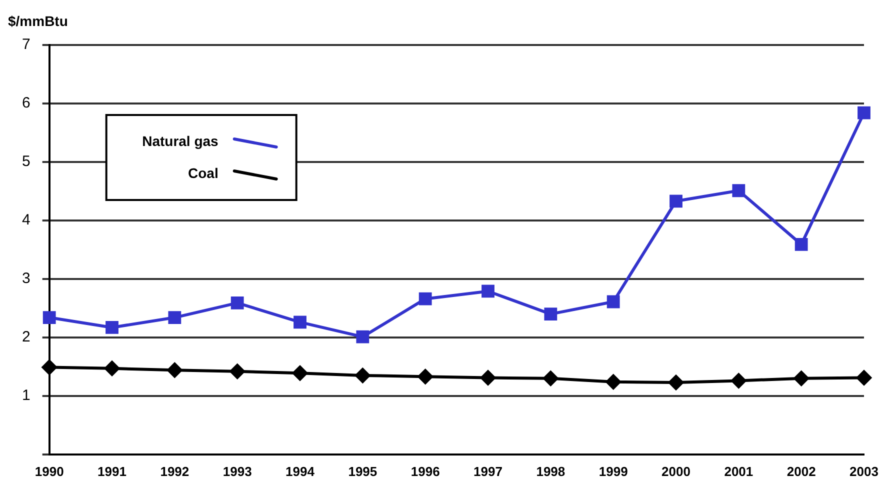  I want to click on x-tick-label: 1997, so click(488, 471).